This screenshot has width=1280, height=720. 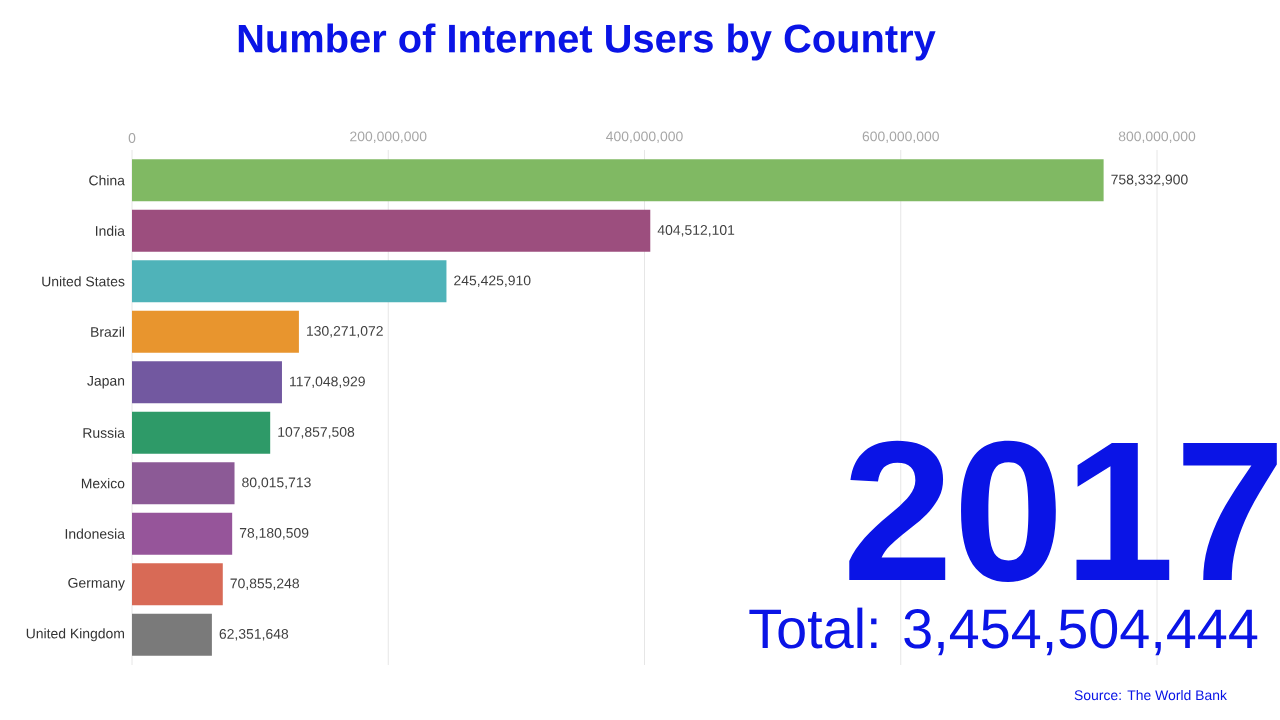 What do you see at coordinates (103, 483) in the screenshot?
I see `y-tick-label: Mexico` at bounding box center [103, 483].